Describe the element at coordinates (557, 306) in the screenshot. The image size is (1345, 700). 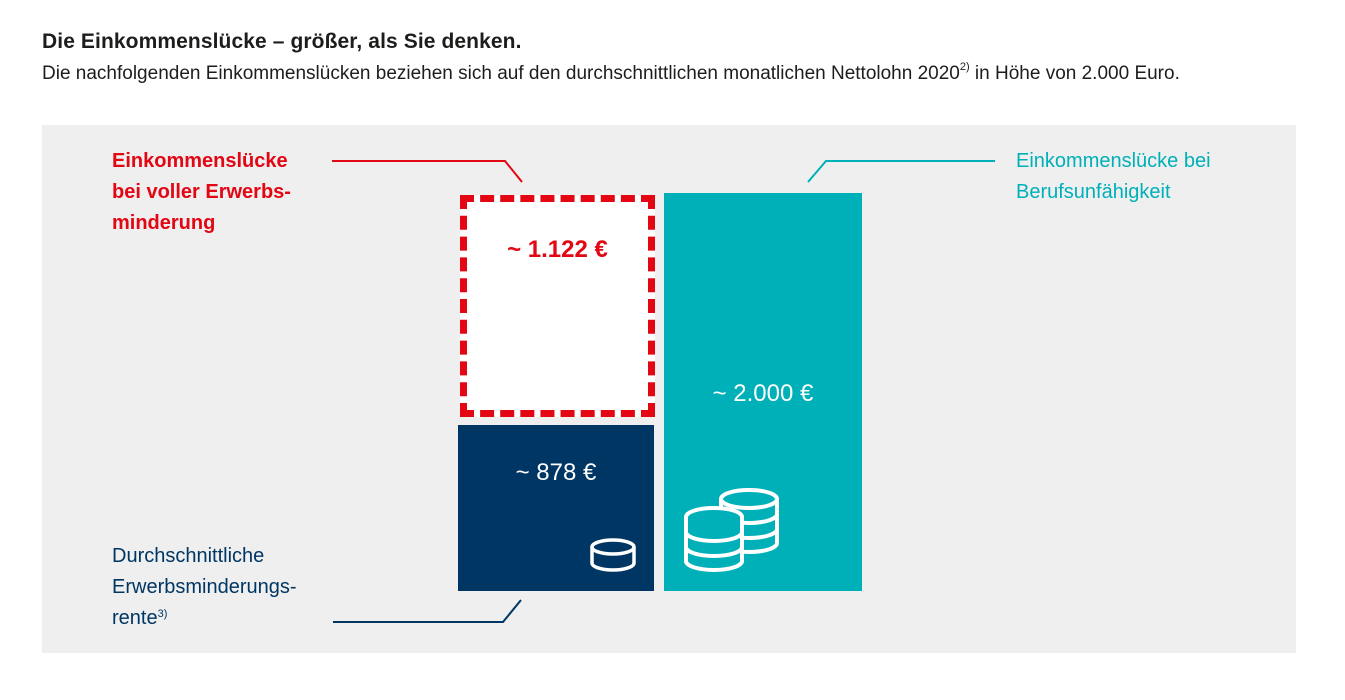
I see `bar-gap-full` at that location.